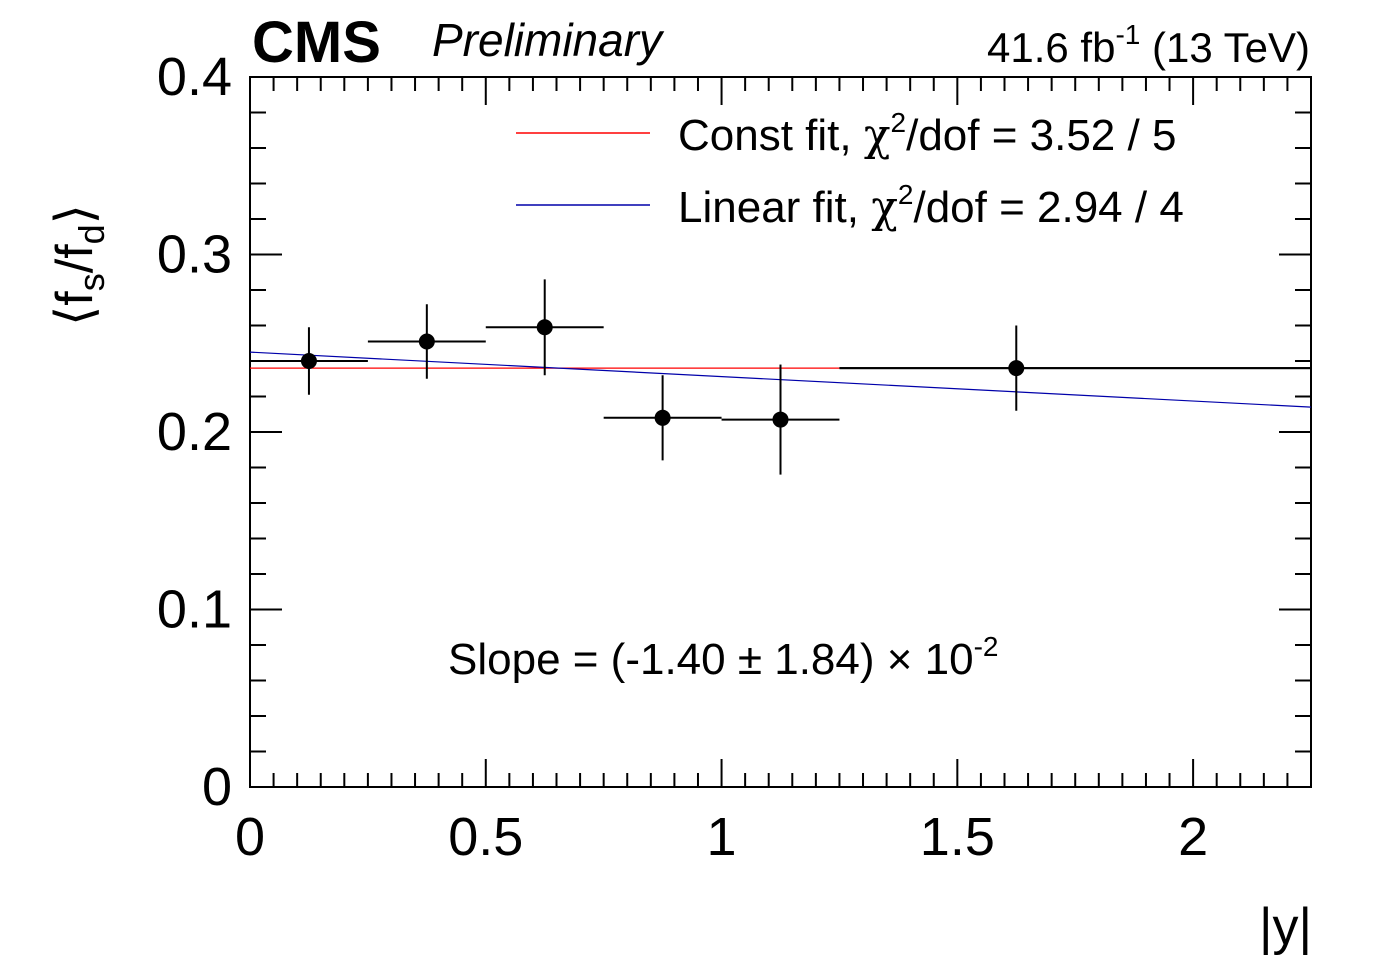 The height and width of the screenshot is (972, 1396). I want to click on energy-label: (13 TeV), so click(1225, 47).